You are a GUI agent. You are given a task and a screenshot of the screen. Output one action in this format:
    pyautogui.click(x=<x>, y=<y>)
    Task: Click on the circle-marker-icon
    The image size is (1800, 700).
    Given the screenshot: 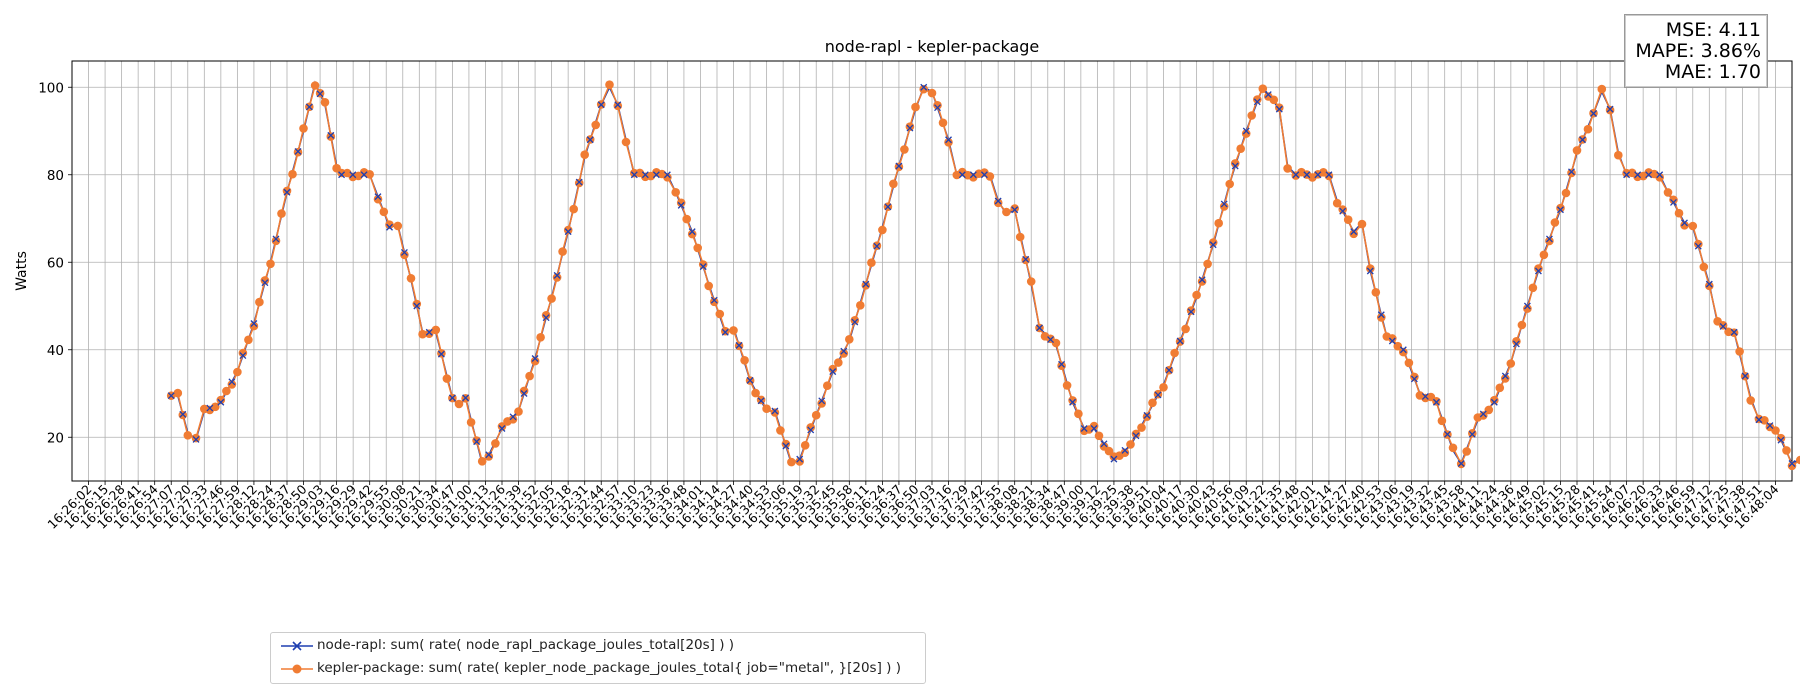 What is the action you would take?
    pyautogui.click(x=297, y=669)
    